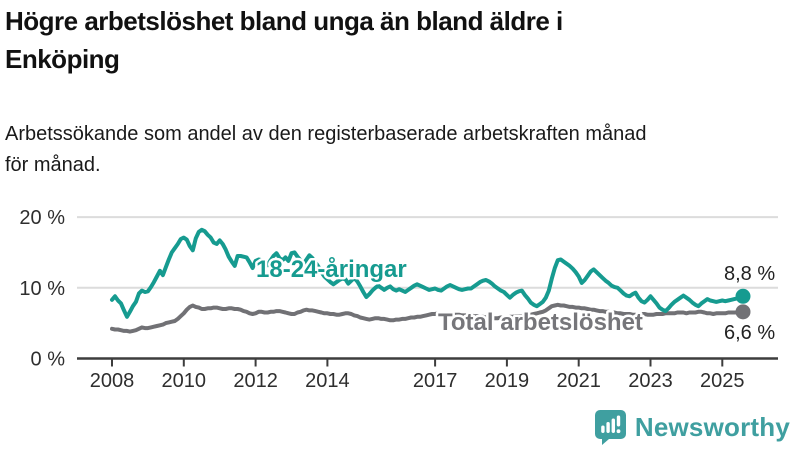 Image resolution: width=800 pixels, height=450 pixels. Describe the element at coordinates (540, 322) in the screenshot. I see `series-label-total: Total arbetslöshet` at that location.